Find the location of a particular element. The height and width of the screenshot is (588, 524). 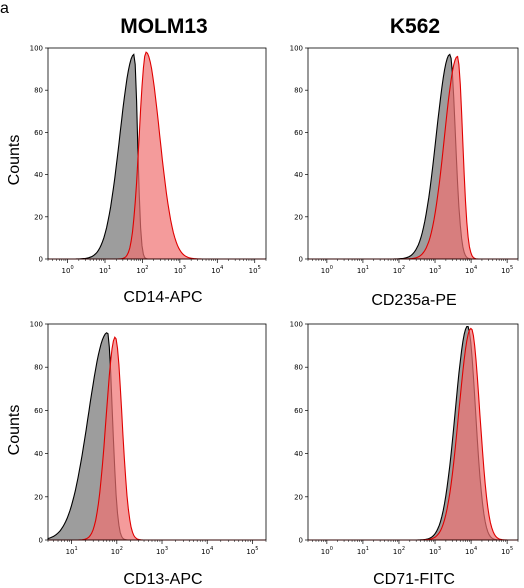

panel-letter: a is located at coordinates (4, 8).